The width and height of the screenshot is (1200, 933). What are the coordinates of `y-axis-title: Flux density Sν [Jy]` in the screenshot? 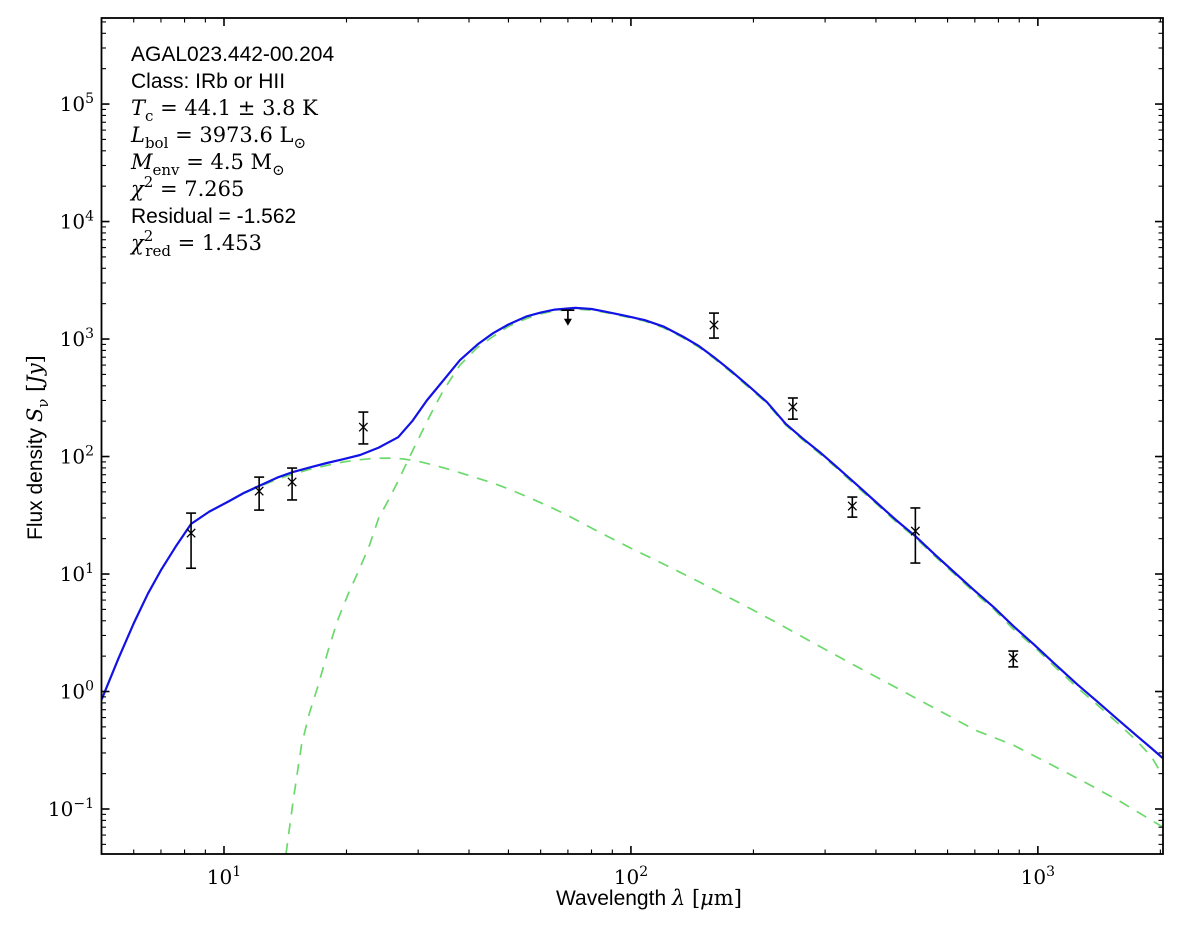 It's located at (37, 447).